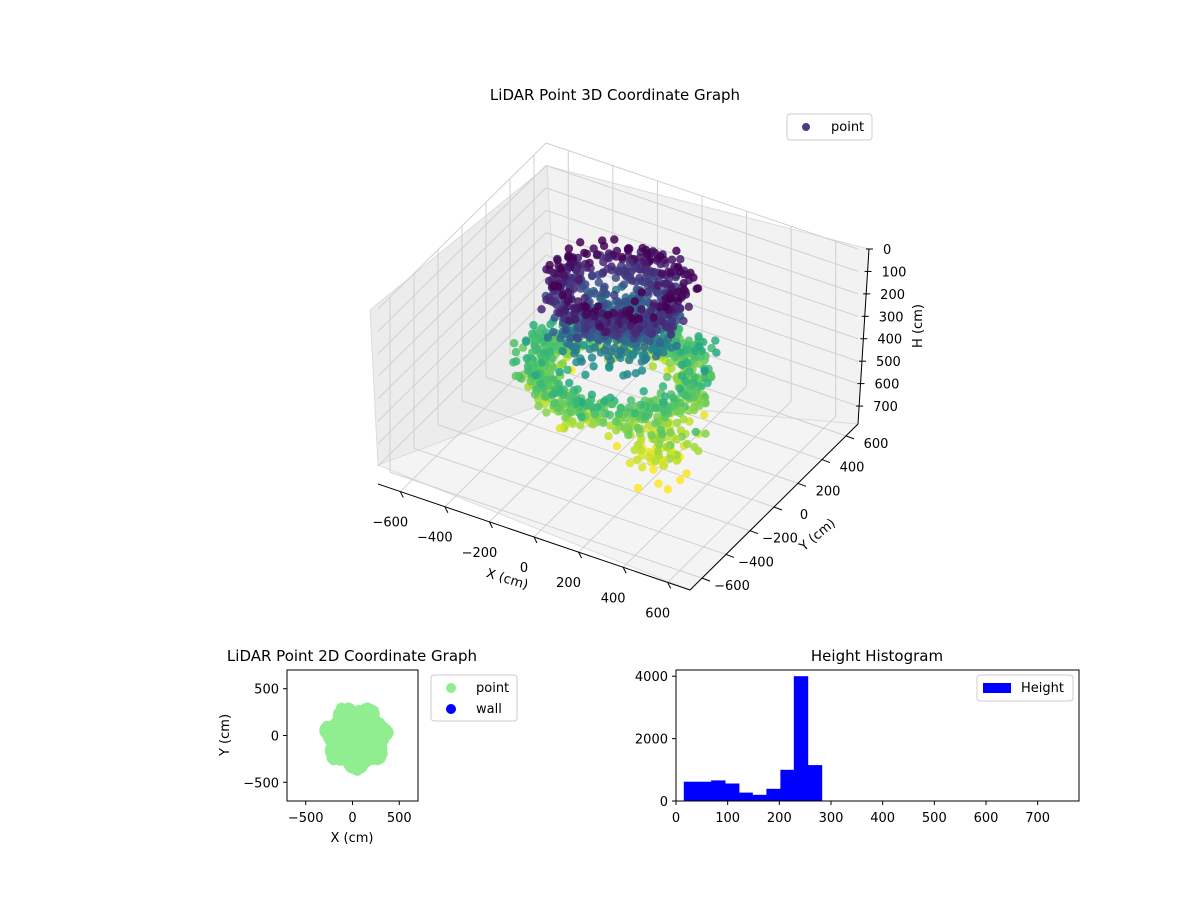 The height and width of the screenshot is (900, 1200). What do you see at coordinates (568, 583) in the screenshot?
I see `x-tick-label-3d: 200` at bounding box center [568, 583].